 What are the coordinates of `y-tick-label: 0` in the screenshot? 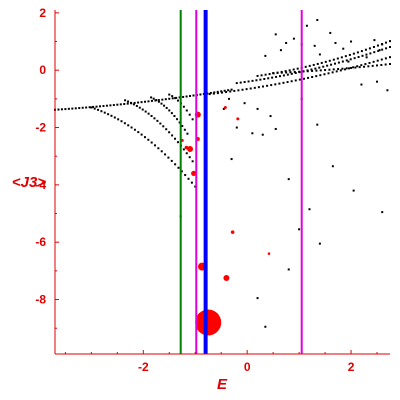 It's located at (42, 70).